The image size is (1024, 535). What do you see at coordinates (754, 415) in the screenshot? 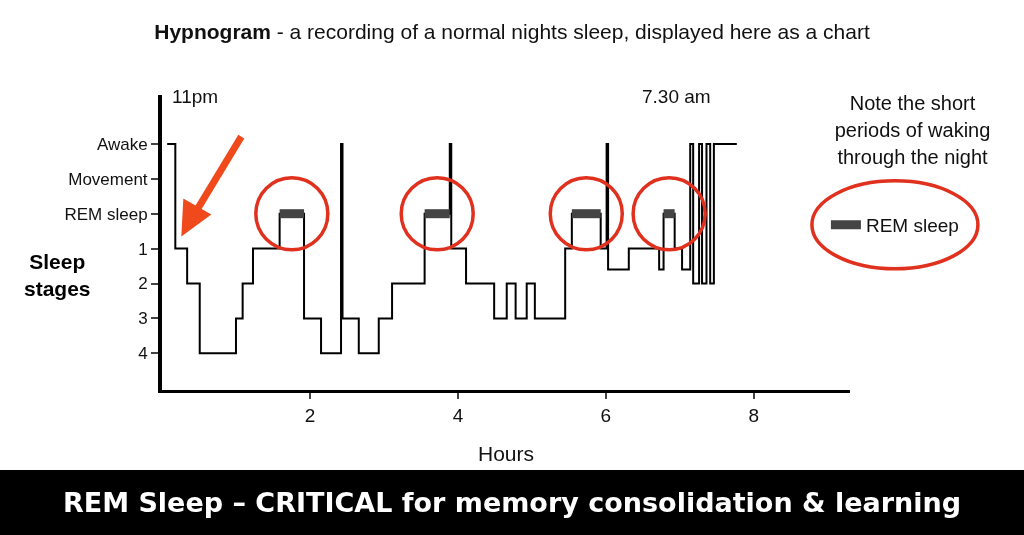
I see `x-tick-label: 8` at bounding box center [754, 415].